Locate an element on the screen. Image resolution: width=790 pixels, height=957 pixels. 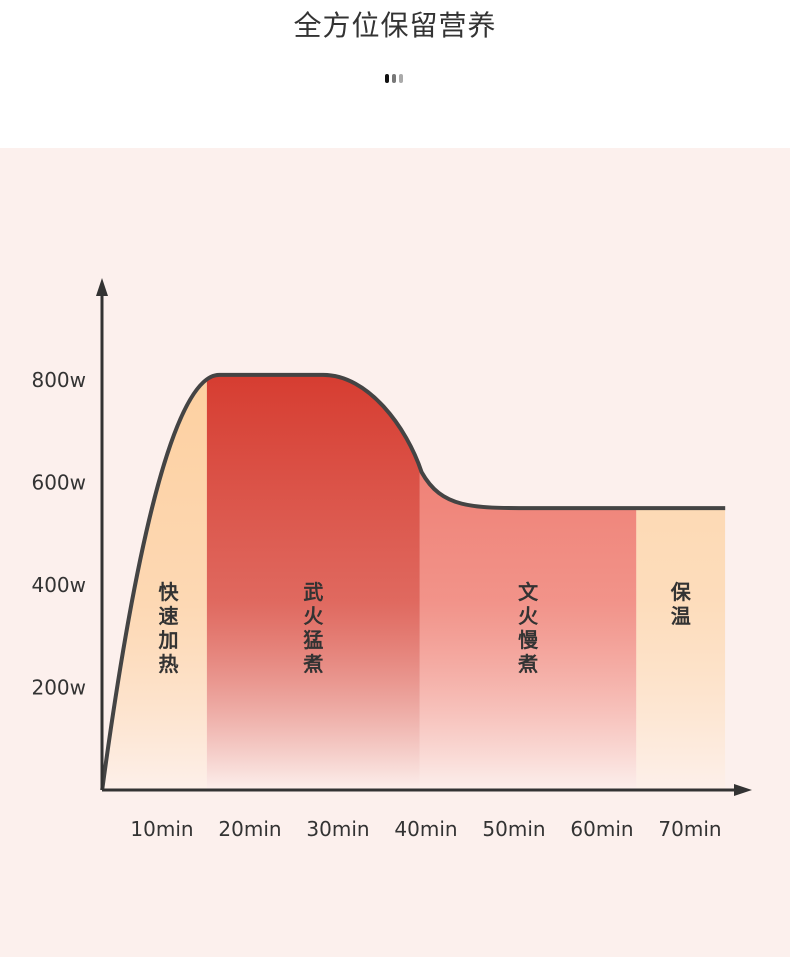
x-axis-arrow-icon is located at coordinates (743, 790).